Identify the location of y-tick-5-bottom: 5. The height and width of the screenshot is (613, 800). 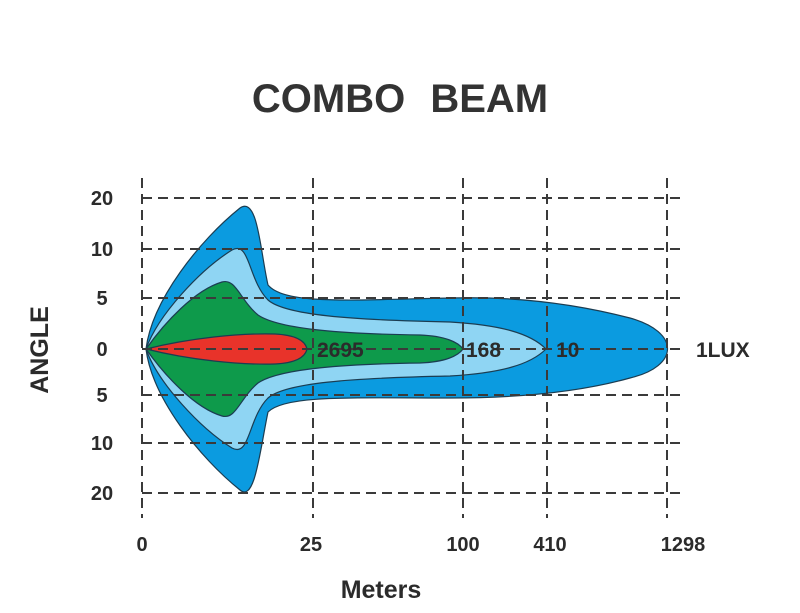
(101, 396).